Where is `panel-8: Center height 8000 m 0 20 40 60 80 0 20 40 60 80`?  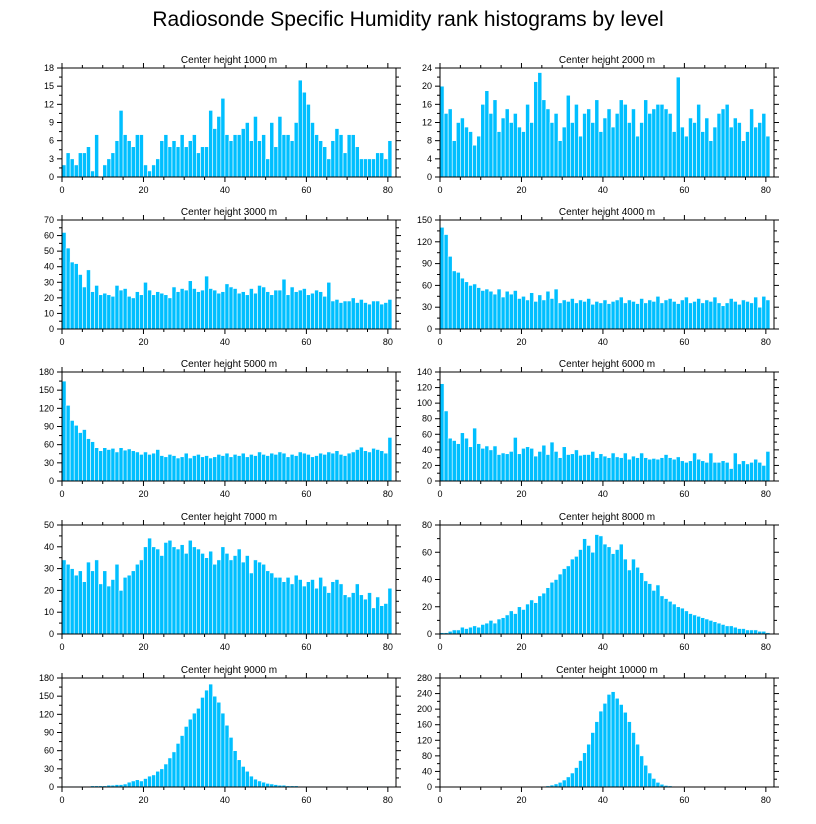 panel-8: Center height 8000 m 0 20 40 60 80 0 20 40 60 80 is located at coordinates (600, 582).